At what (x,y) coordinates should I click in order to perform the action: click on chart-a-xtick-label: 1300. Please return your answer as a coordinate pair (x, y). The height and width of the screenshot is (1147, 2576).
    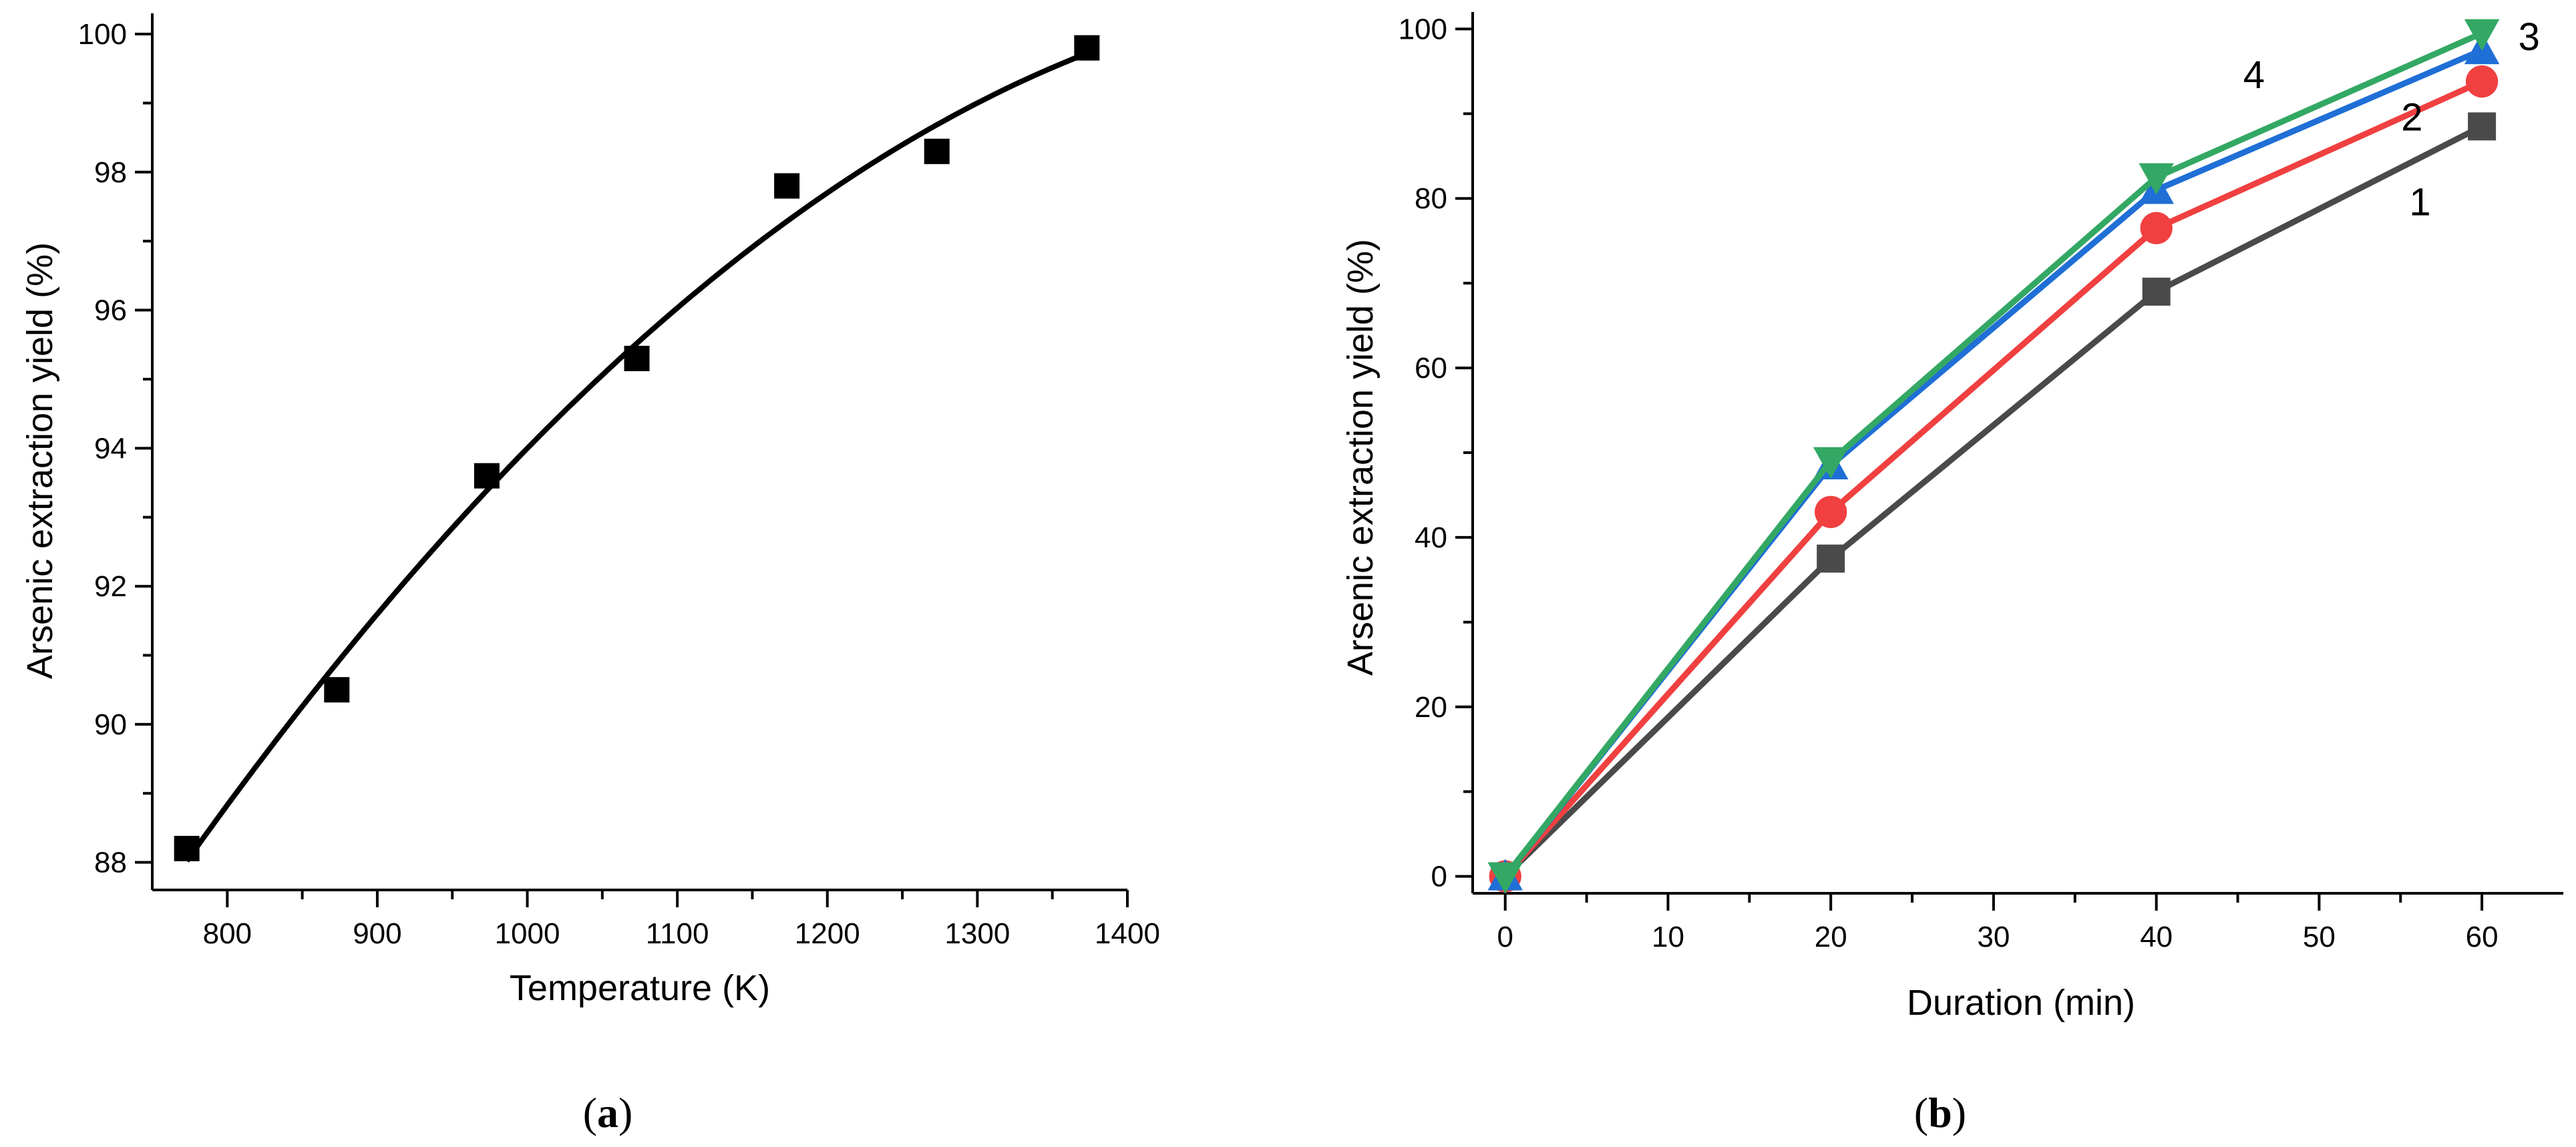
    Looking at the image, I should click on (977, 933).